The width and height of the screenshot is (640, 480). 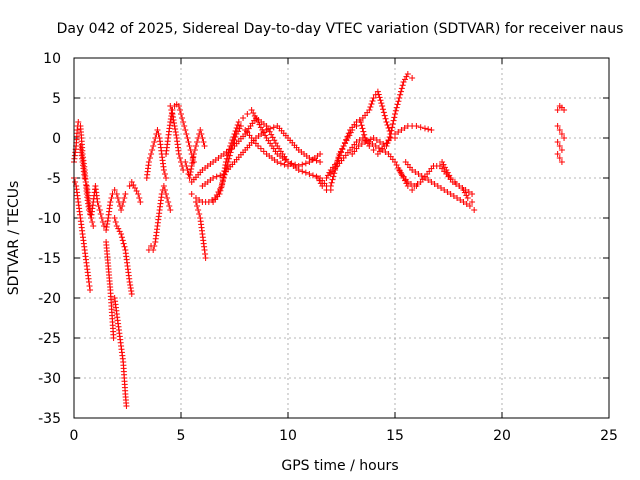 I want to click on y-tick-label: 10, so click(x=52, y=59).